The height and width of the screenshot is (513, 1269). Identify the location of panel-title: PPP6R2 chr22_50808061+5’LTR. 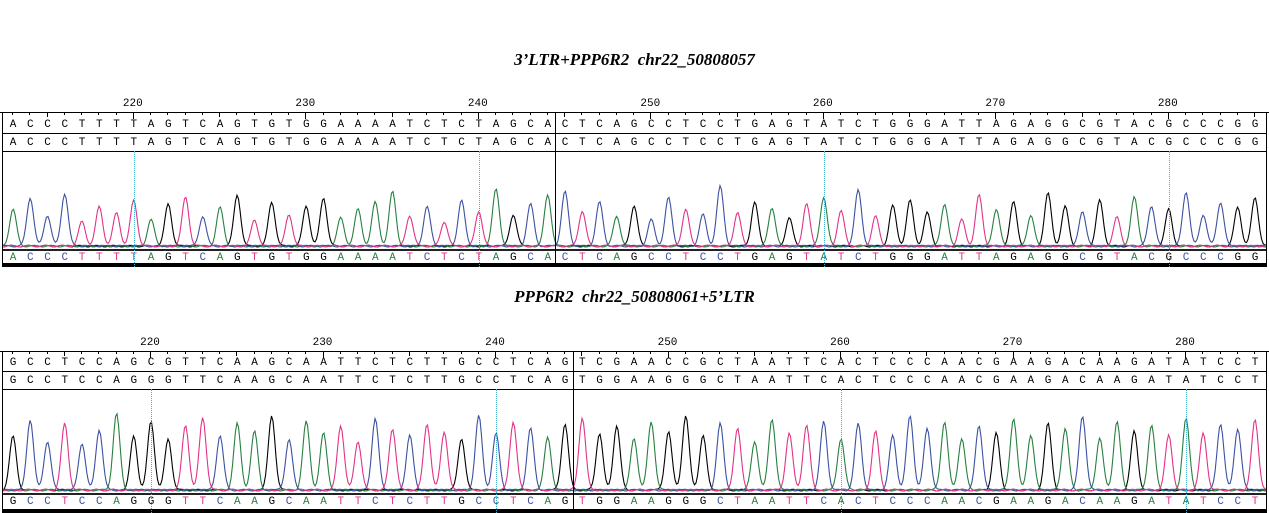
(634, 296).